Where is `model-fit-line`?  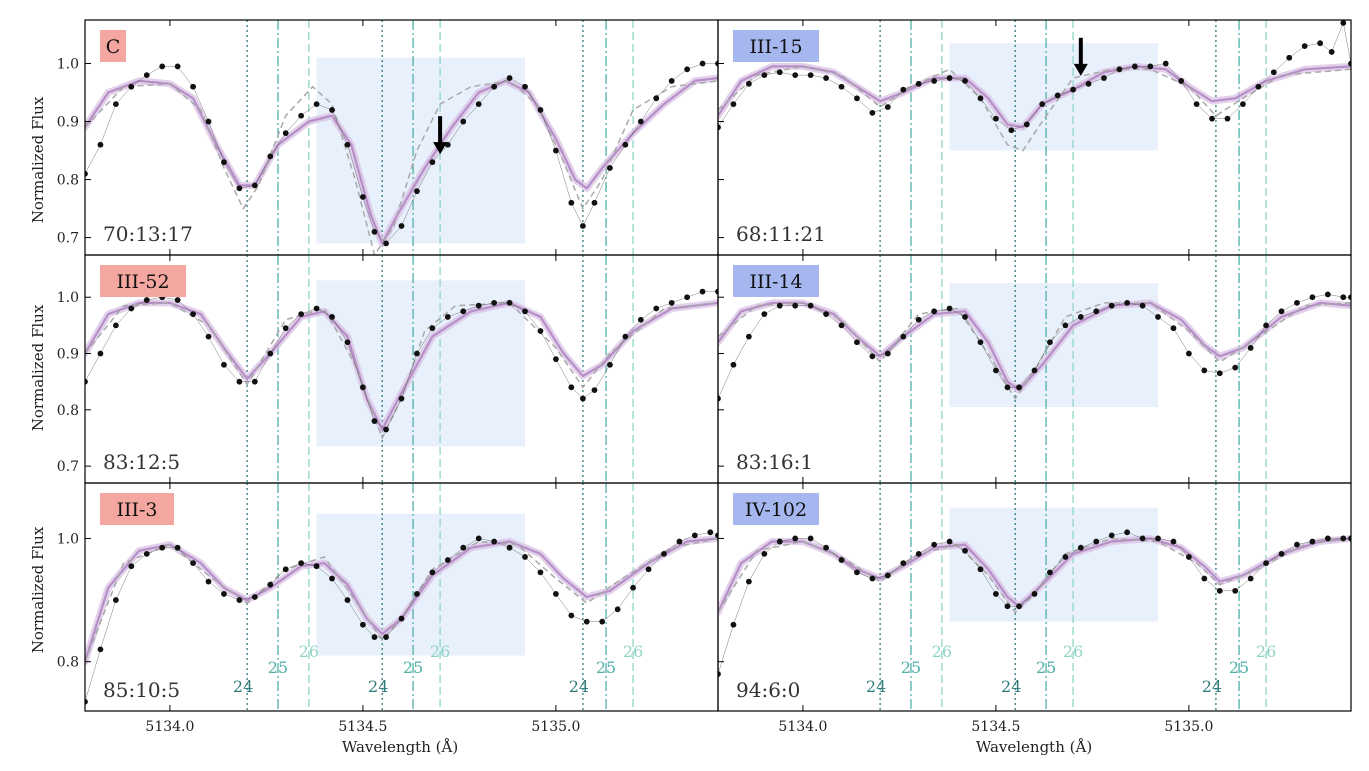
model-fit-line is located at coordinates (401, 366).